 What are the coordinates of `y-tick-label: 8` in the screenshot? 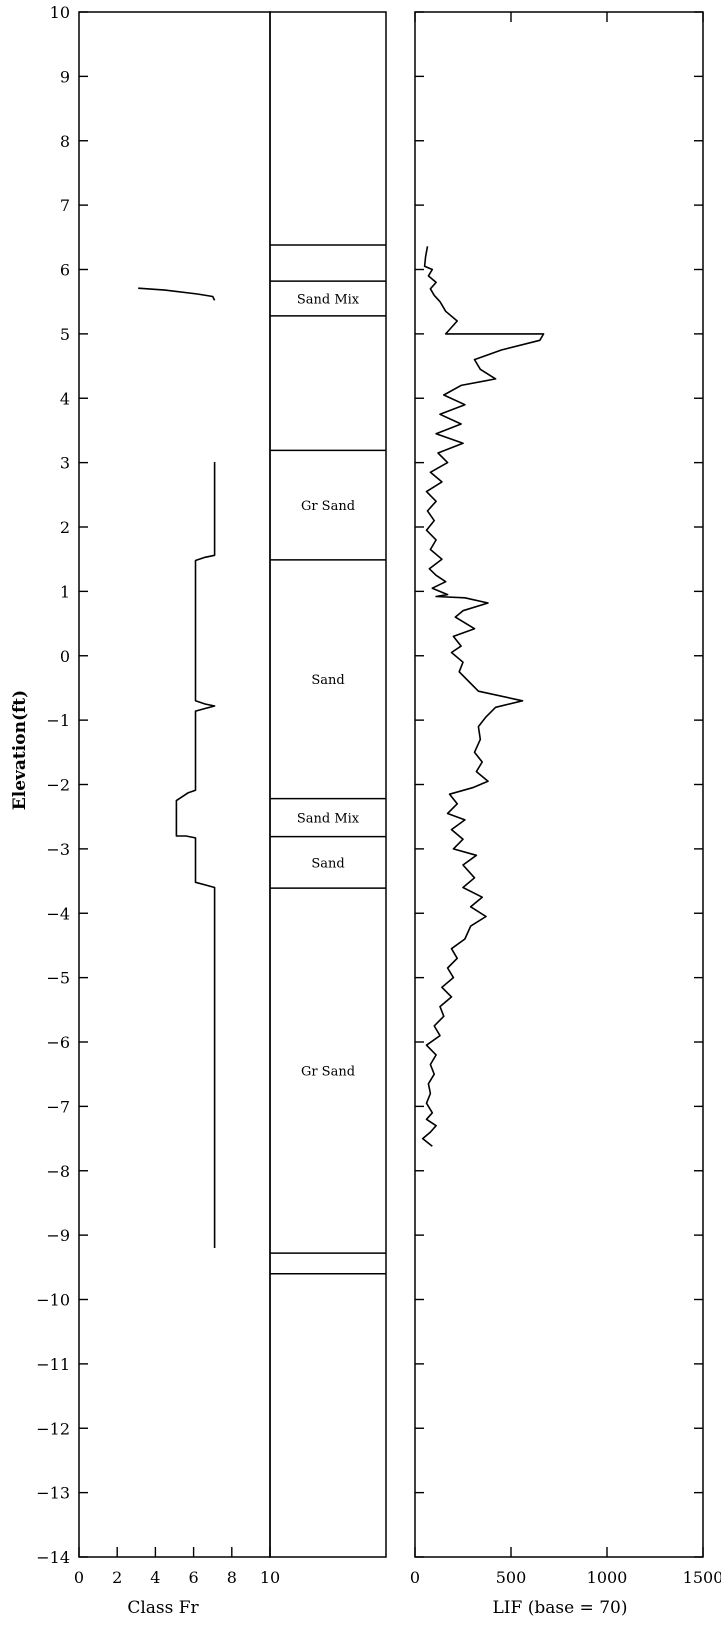 It's located at (65, 141).